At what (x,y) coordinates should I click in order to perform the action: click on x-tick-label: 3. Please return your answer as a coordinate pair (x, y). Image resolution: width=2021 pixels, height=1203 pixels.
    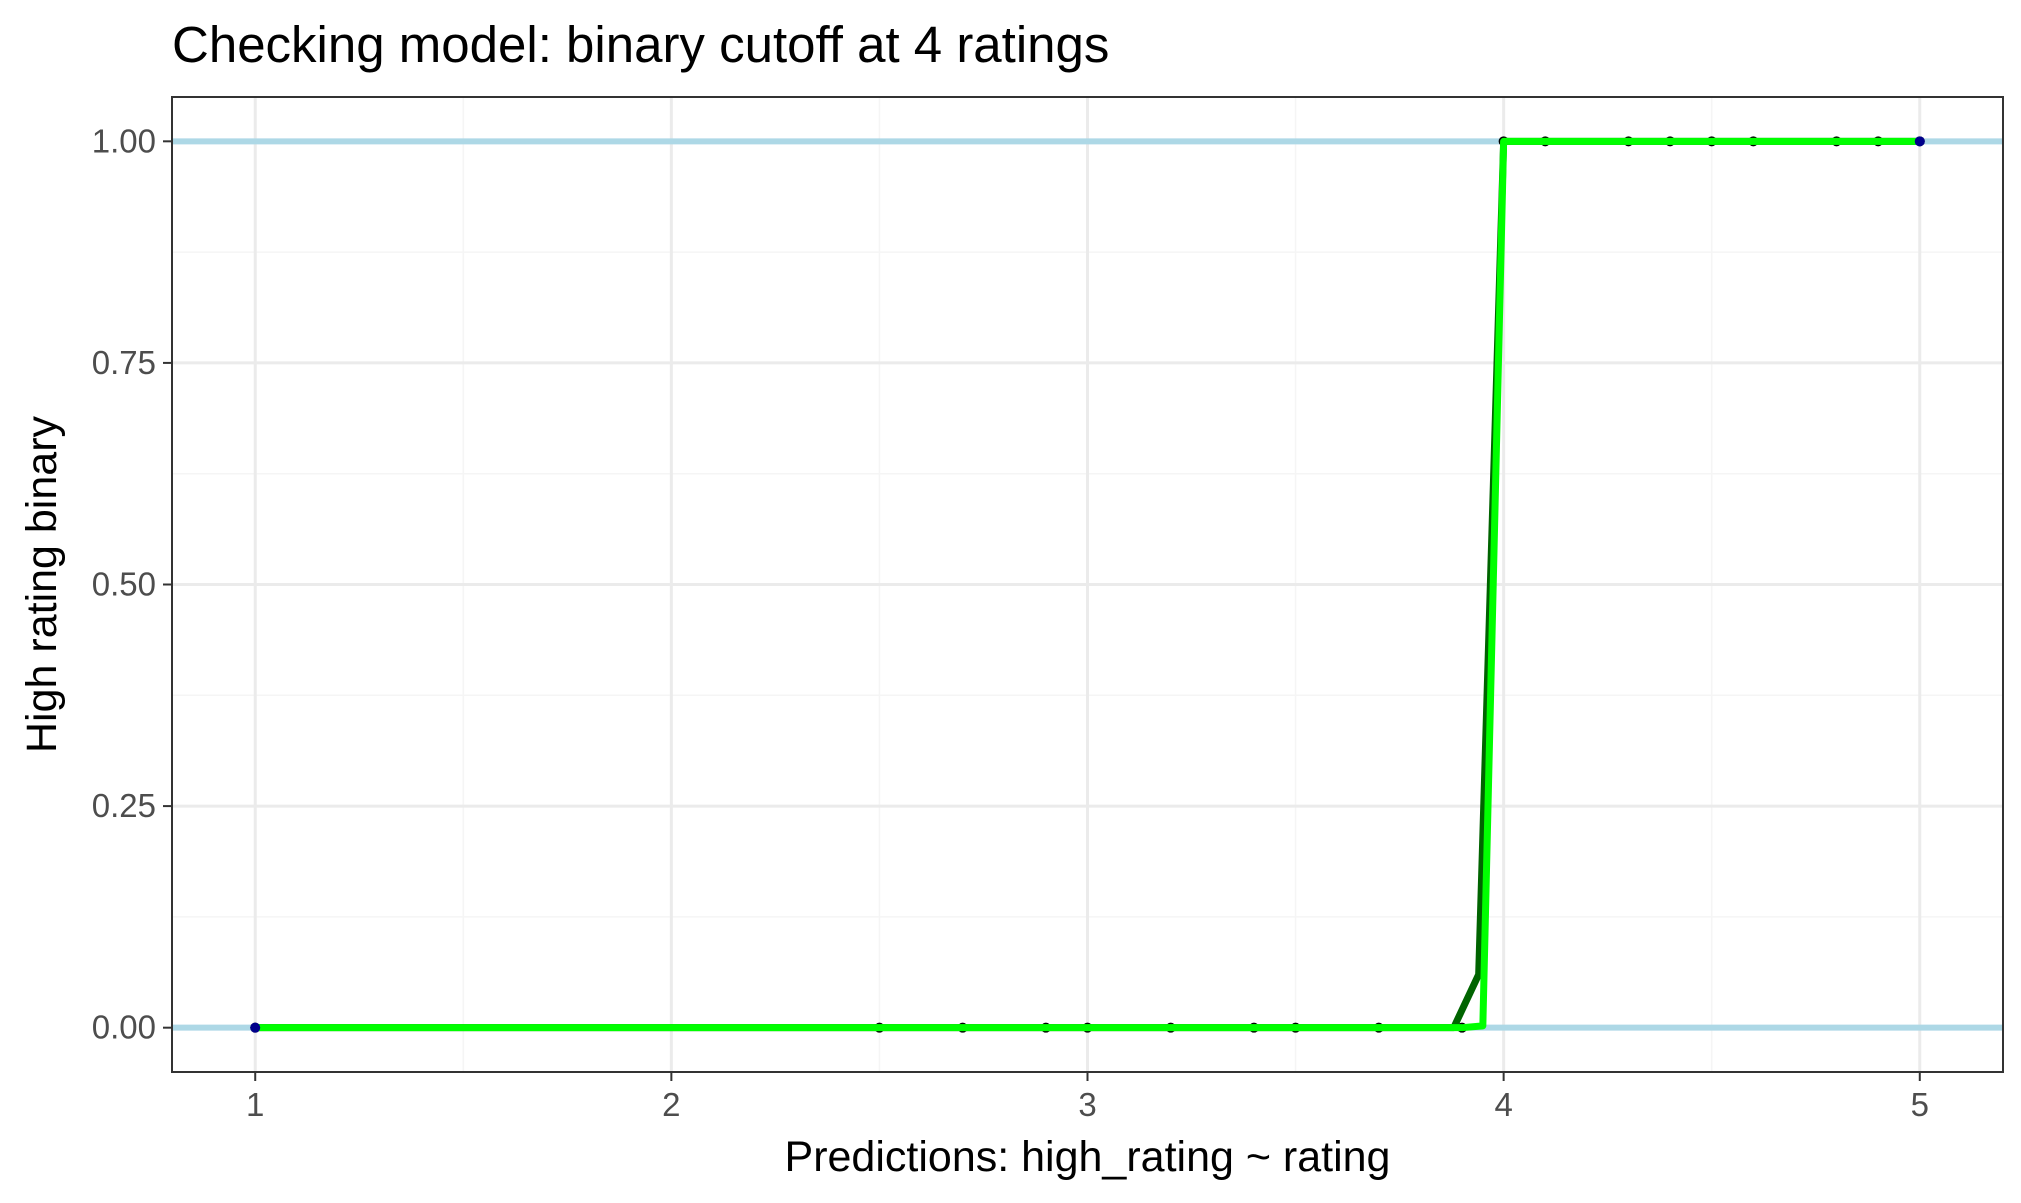
    Looking at the image, I should click on (1087, 1104).